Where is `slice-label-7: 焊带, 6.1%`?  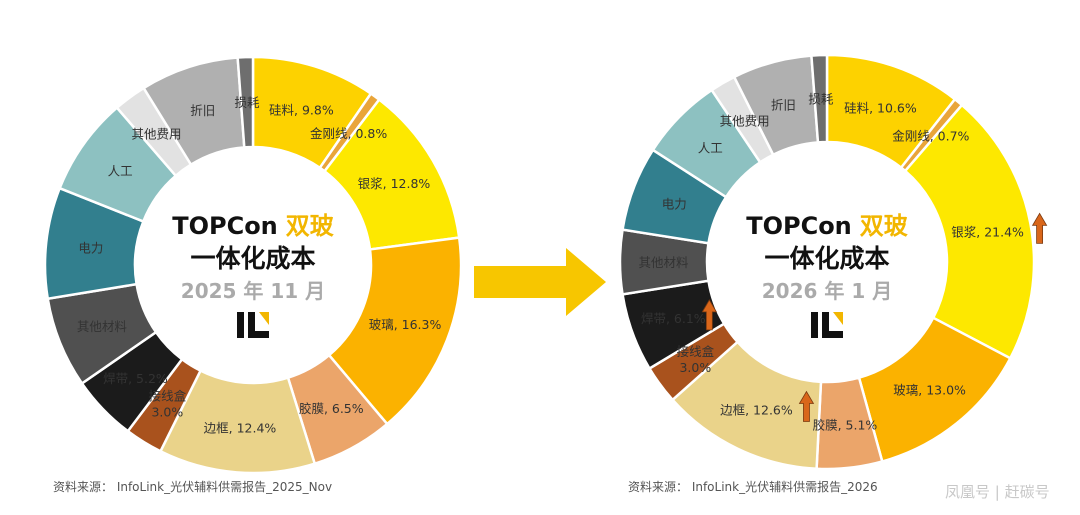
slice-label-7: 焊带, 6.1% is located at coordinates (673, 318).